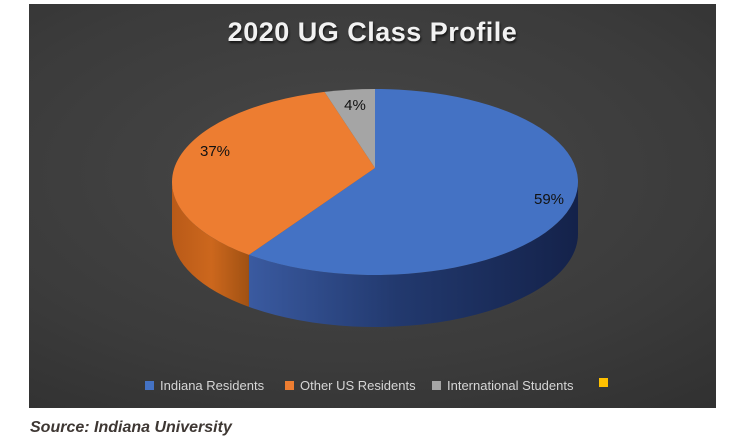  I want to click on pie-data-label: 4%, so click(355, 105).